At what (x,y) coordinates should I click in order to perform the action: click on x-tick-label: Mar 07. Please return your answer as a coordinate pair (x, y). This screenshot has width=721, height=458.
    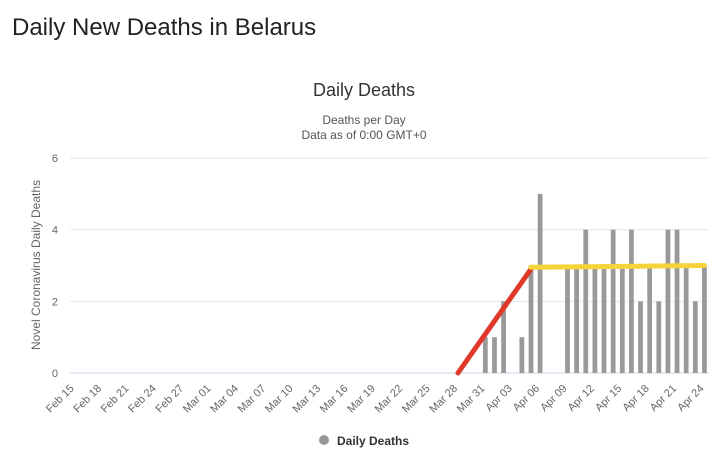
    Looking at the image, I should click on (252, 399).